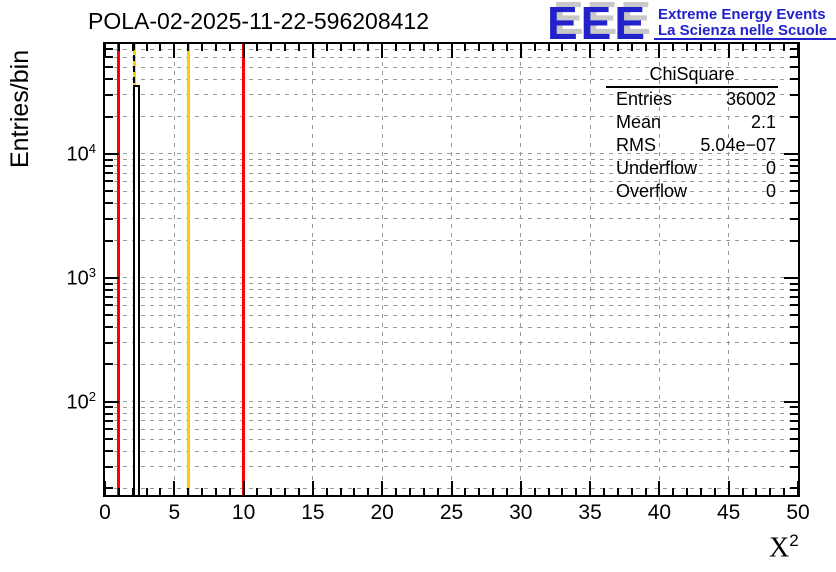  Describe the element at coordinates (521, 512) in the screenshot. I see `x-tick-label: 30` at that location.